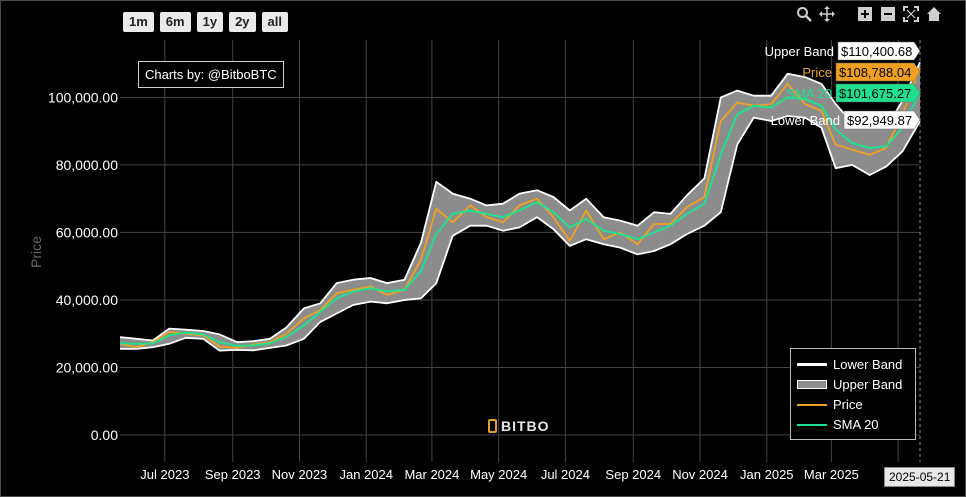 This screenshot has height=497, width=966. I want to click on bitbo-logo-icon, so click(492, 426).